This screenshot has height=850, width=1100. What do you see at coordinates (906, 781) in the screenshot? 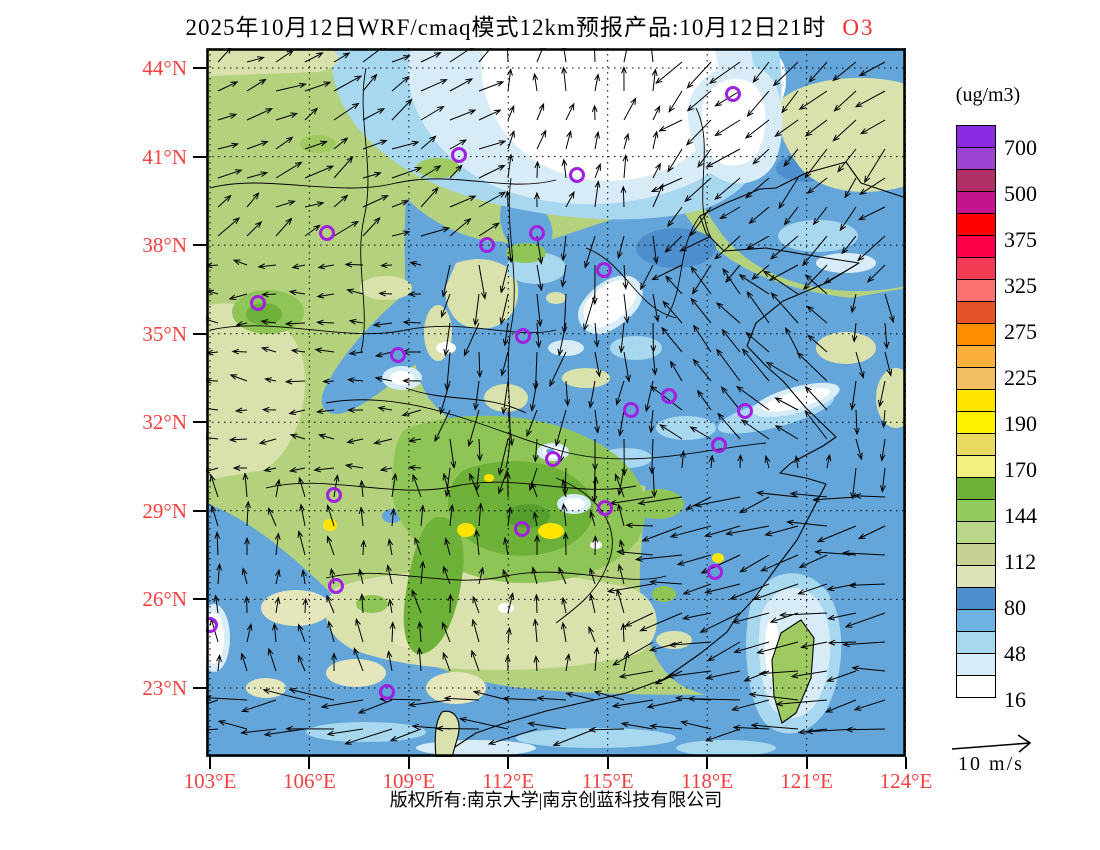
I see `lon-tick-label: 124°E` at bounding box center [906, 781].